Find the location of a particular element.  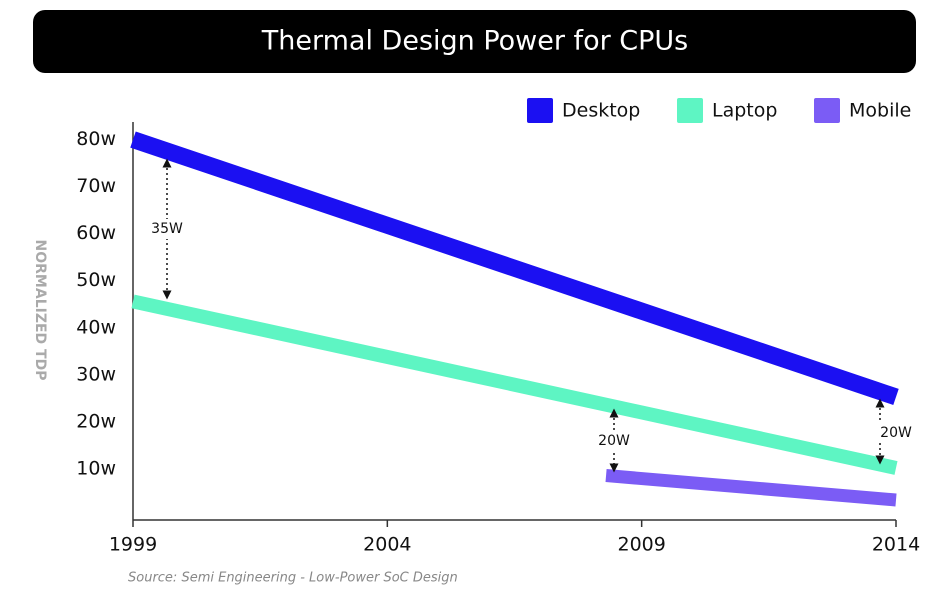

x-tick-label: 2014 is located at coordinates (896, 545).